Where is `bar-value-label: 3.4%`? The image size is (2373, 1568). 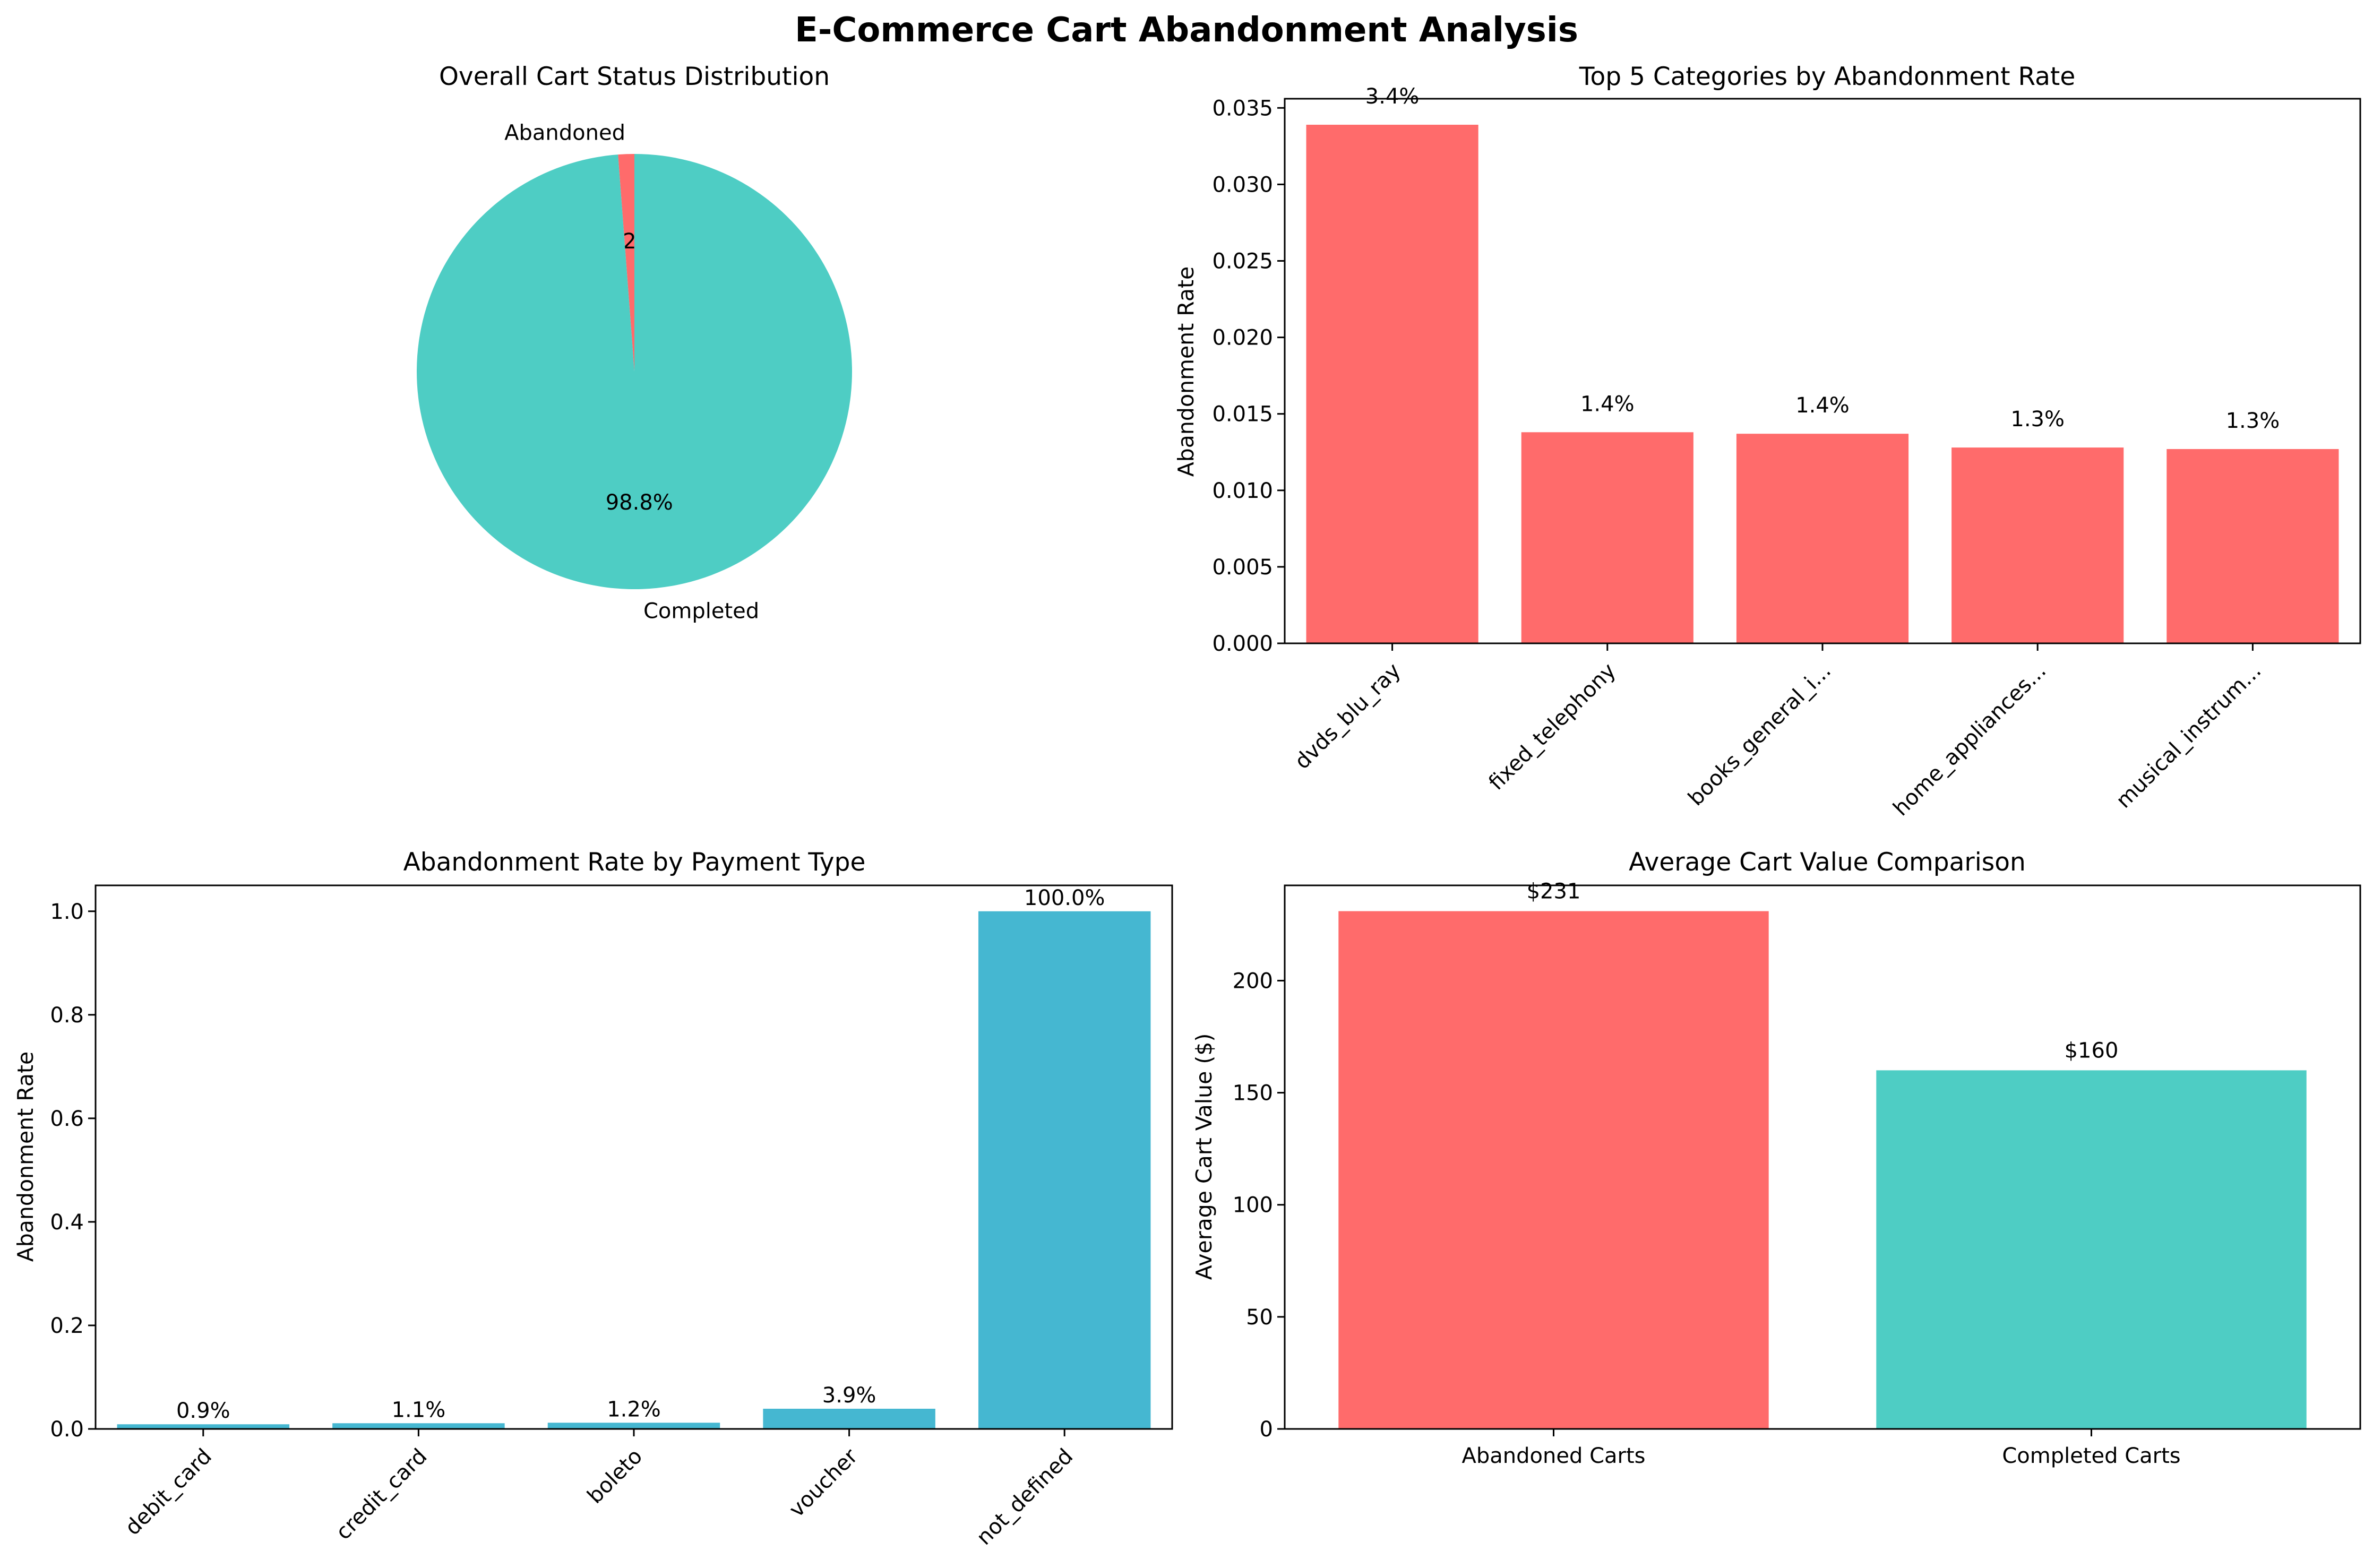 bar-value-label: 3.4% is located at coordinates (1392, 96).